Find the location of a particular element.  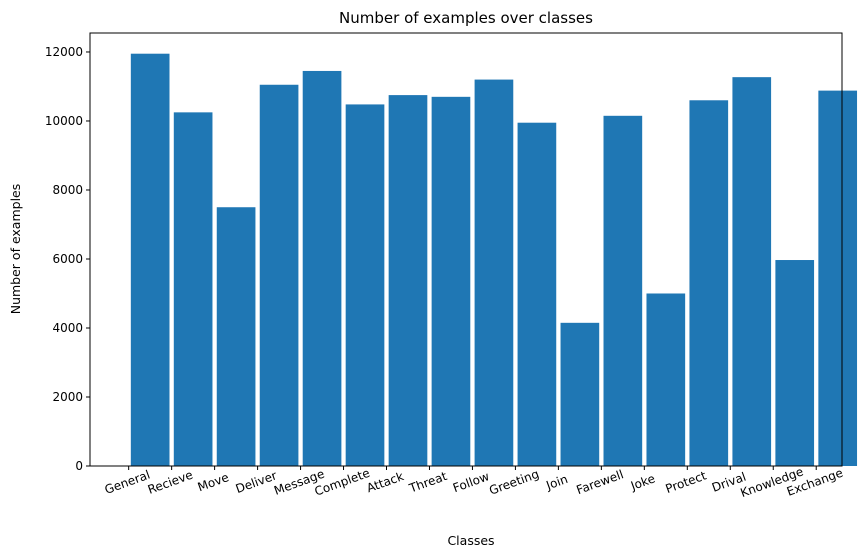

x-tick-label: Move is located at coordinates (213, 482).